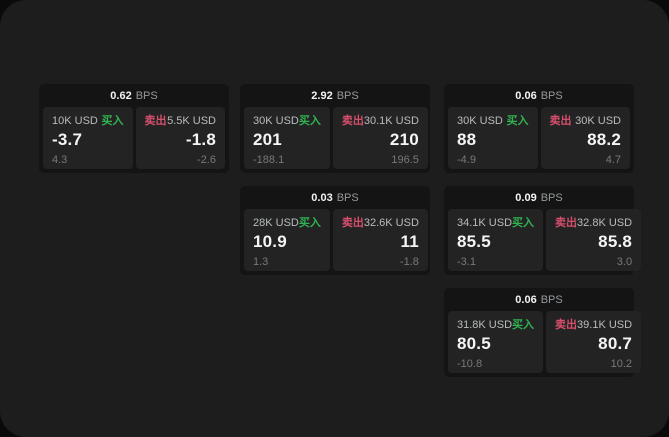  I want to click on sell-tile-header: 卖出 32.6K USD, so click(380, 223).